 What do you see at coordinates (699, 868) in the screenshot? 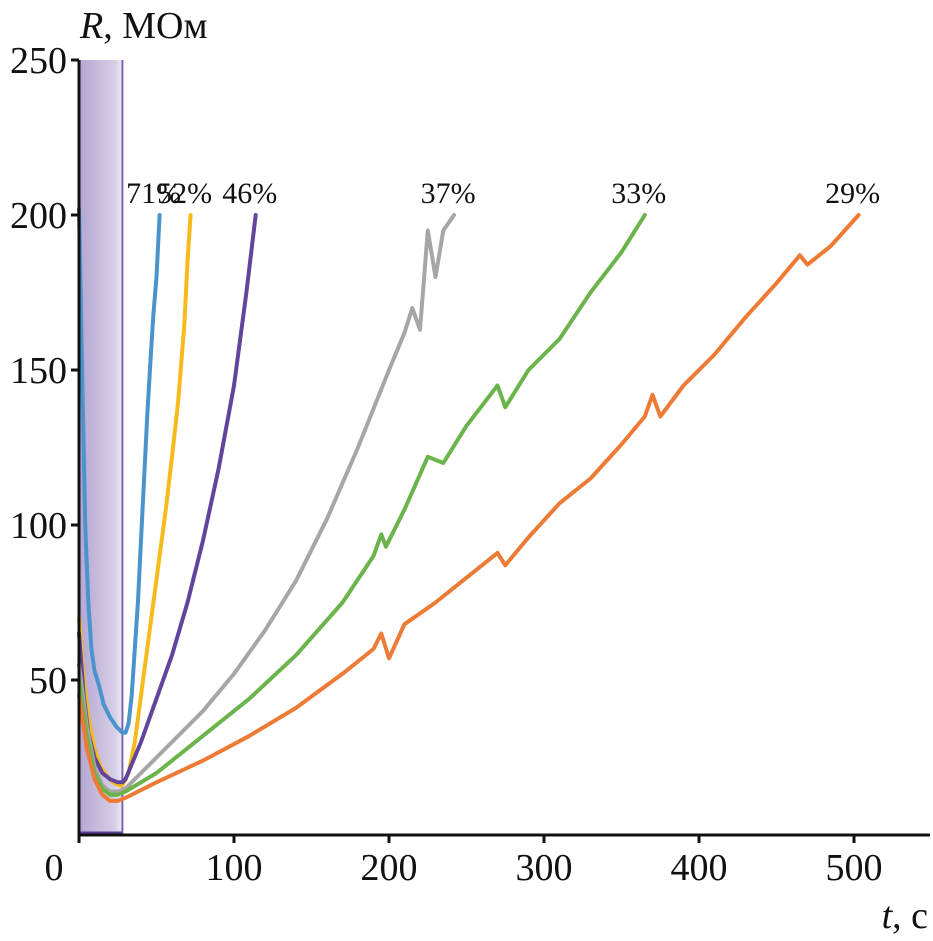
I see `x-tick-label: 400` at bounding box center [699, 868].